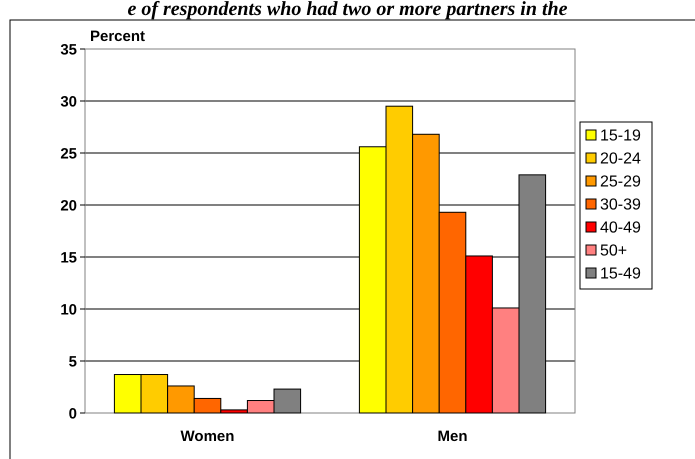 This screenshot has height=459, width=695. What do you see at coordinates (68, 309) in the screenshot?
I see `y-tick-label: 10` at bounding box center [68, 309].